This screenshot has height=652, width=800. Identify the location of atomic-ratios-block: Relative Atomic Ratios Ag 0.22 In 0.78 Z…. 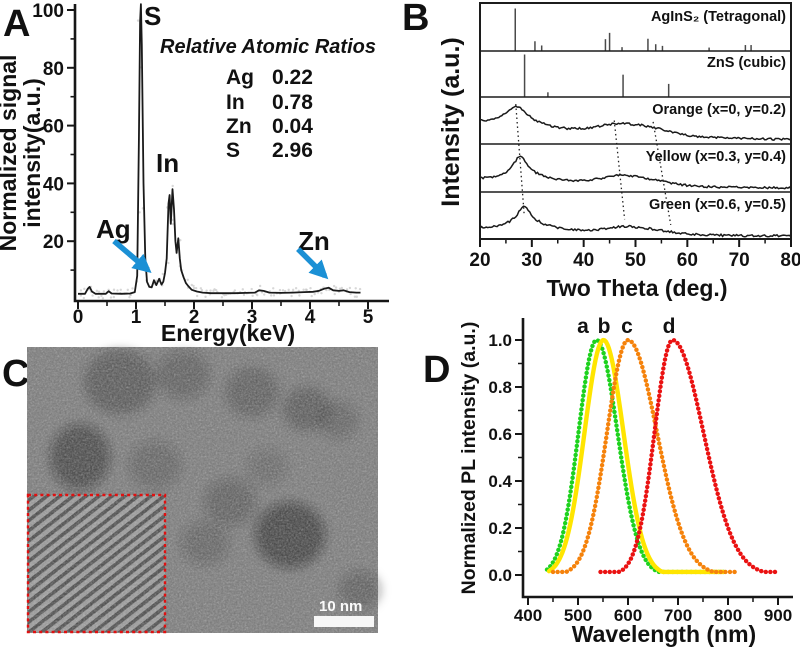
(268, 99).